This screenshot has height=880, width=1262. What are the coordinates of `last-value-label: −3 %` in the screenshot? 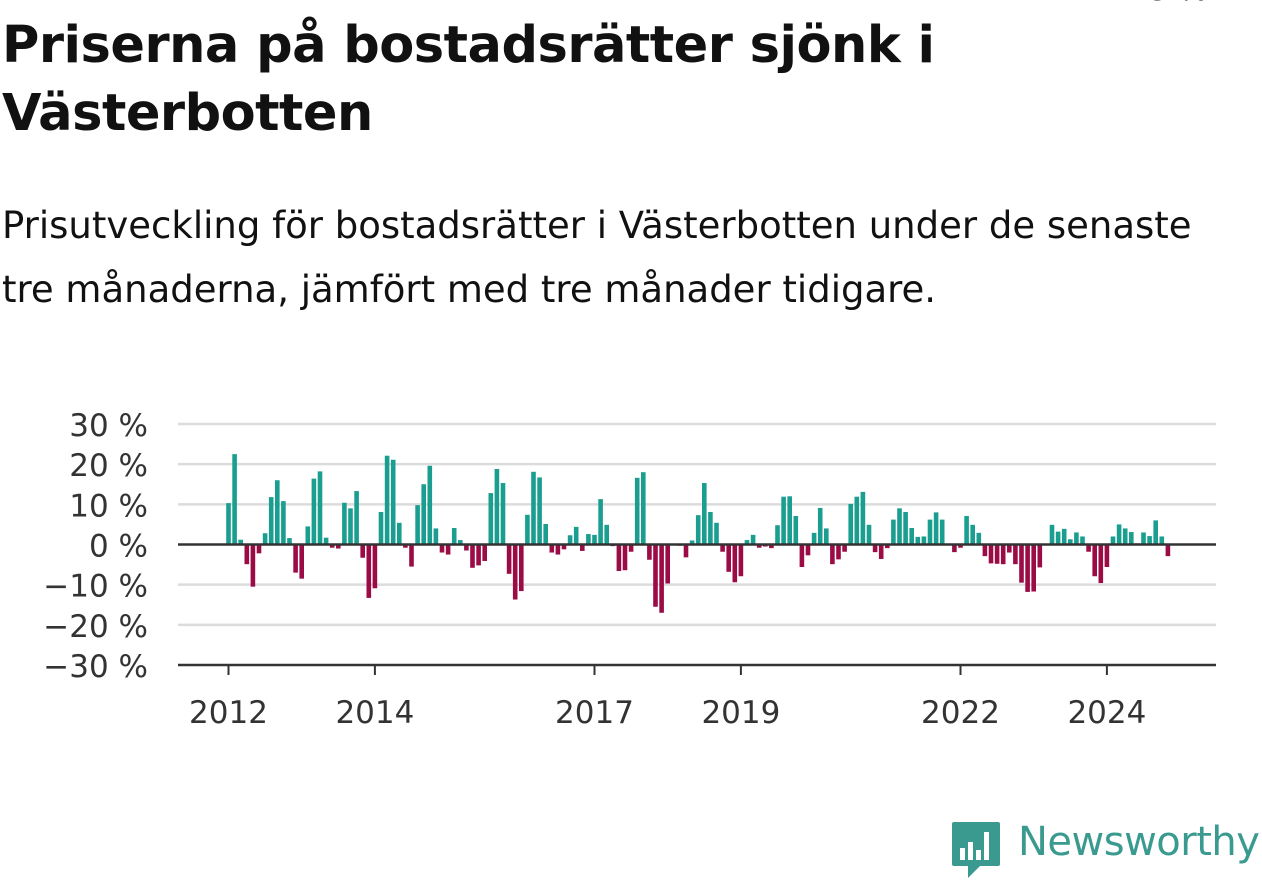 It's located at (1165, 4).